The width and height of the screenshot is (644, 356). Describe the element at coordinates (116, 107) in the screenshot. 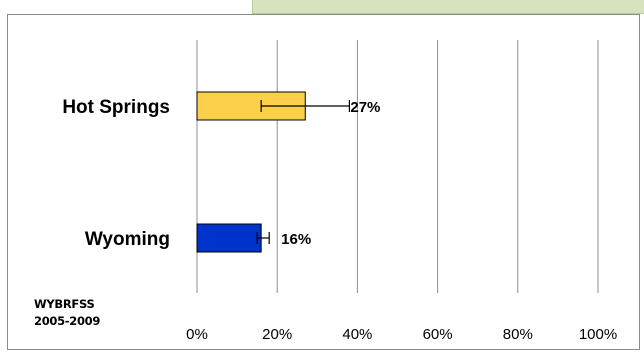

I see `category-label: Hot Springs` at that location.